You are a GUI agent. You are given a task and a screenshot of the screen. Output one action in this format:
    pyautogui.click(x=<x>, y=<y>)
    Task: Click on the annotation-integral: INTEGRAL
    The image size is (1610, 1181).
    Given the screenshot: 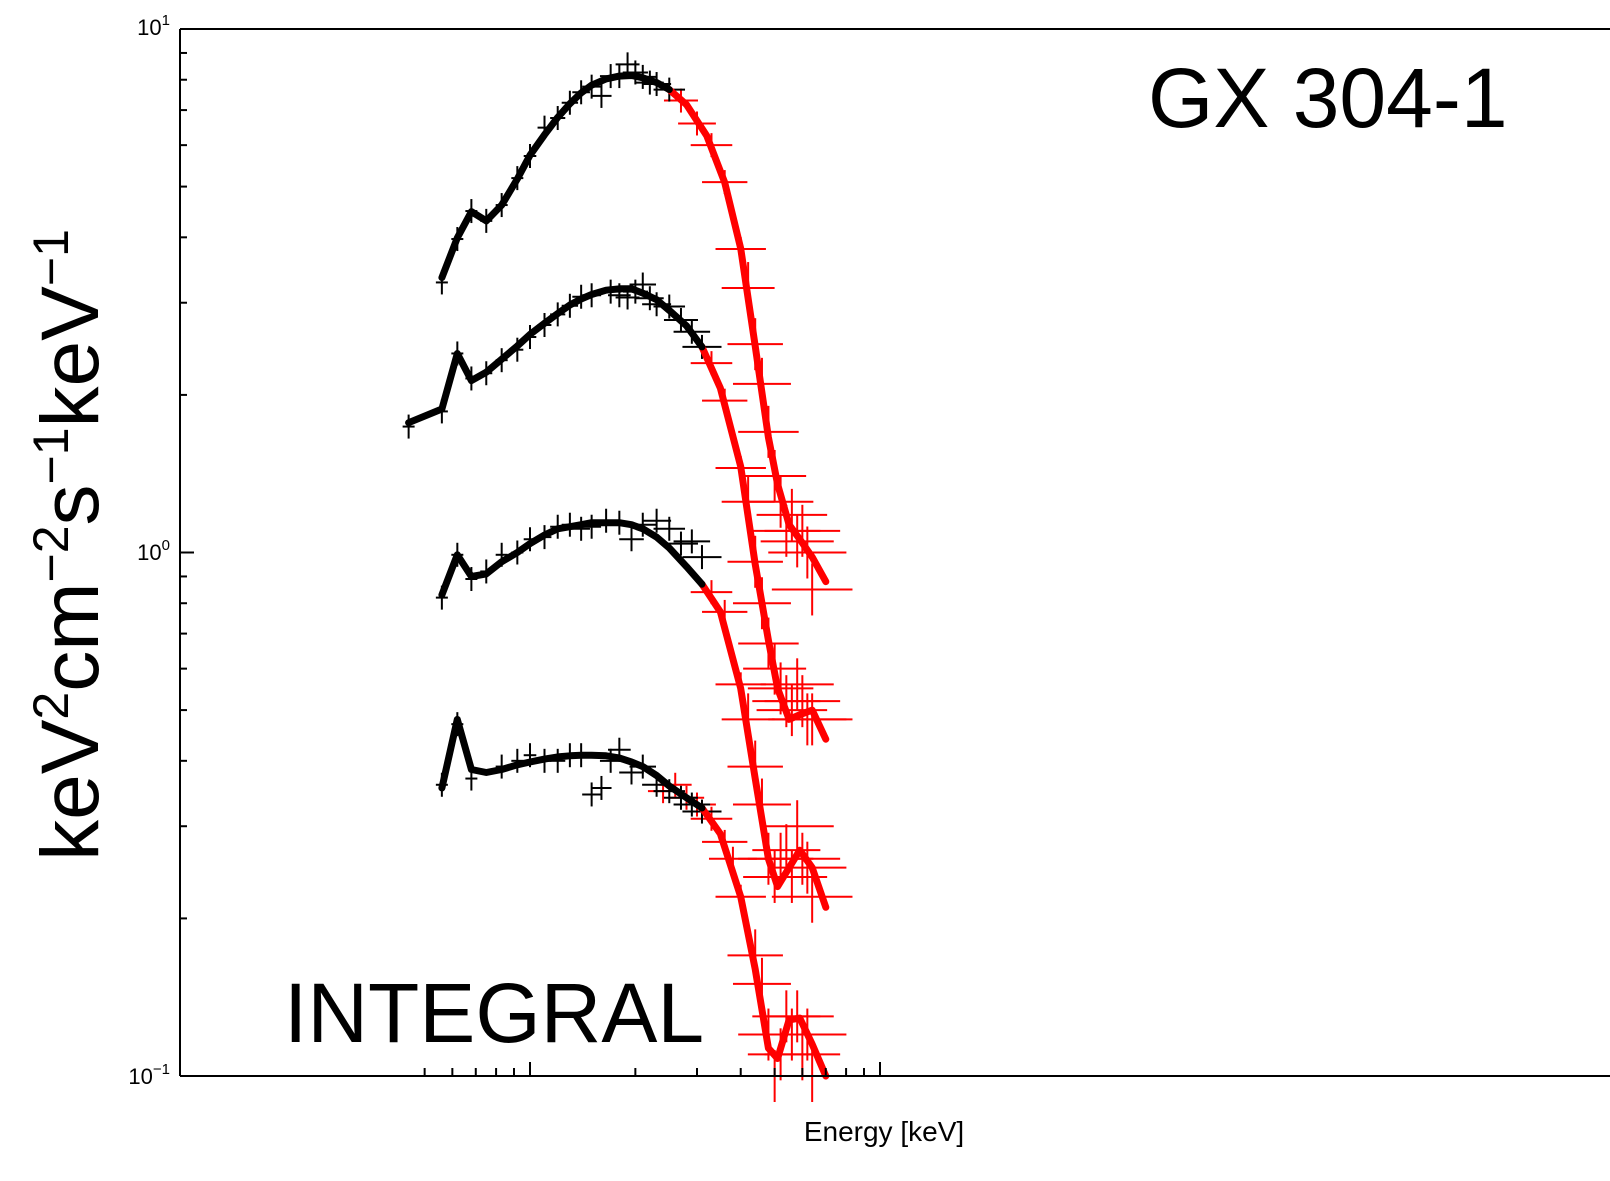 What is the action you would take?
    pyautogui.click(x=494, y=1013)
    